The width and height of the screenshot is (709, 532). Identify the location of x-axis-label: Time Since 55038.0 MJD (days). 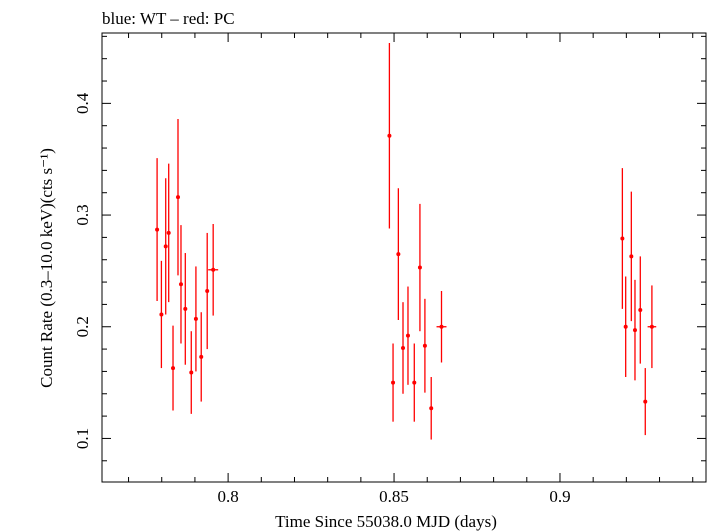
(386, 521).